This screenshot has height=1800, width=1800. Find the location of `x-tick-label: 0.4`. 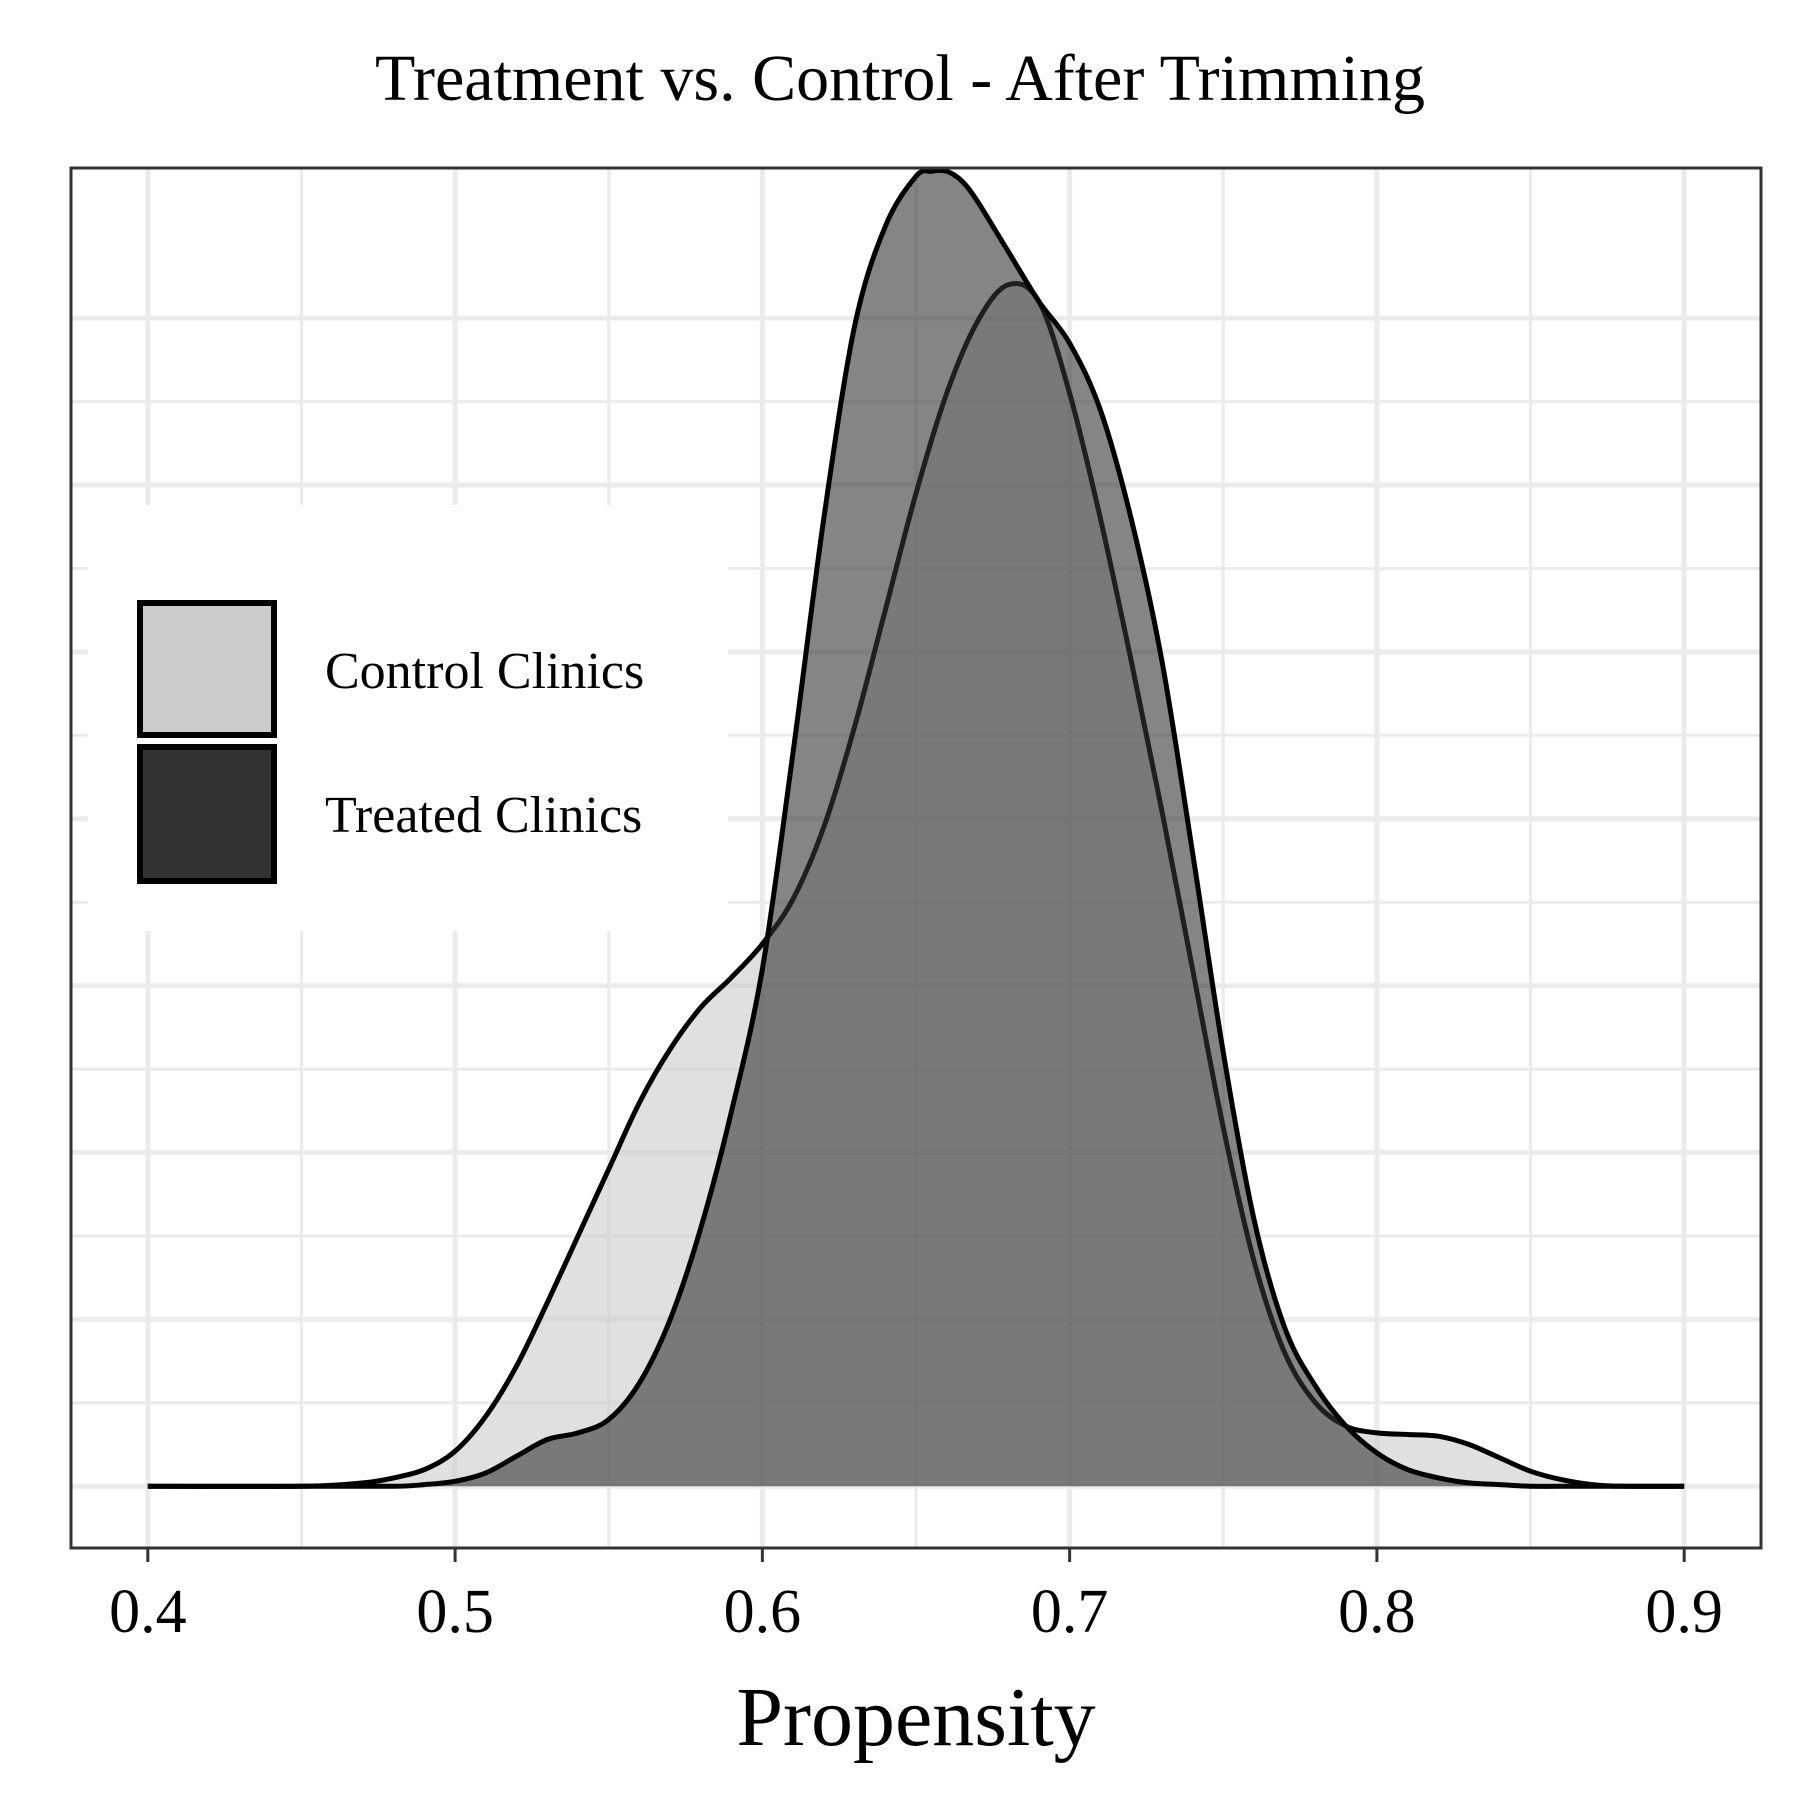

x-tick-label: 0.4 is located at coordinates (148, 1612).